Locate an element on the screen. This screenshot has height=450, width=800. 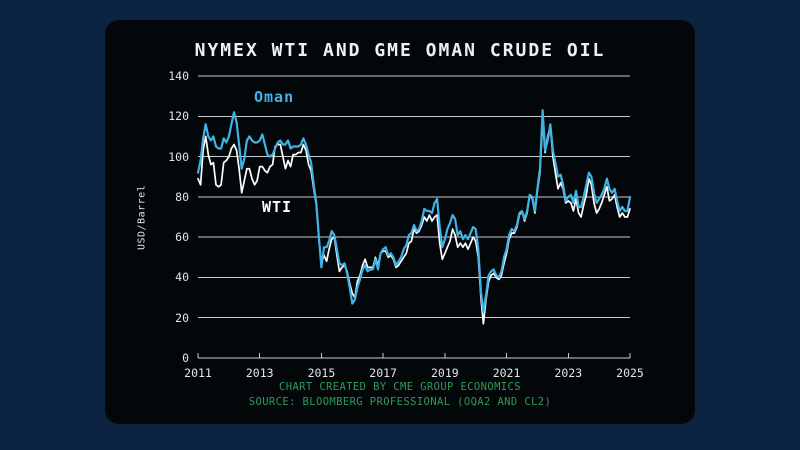
y-tick-label-60: 60 is located at coordinates (182, 237).